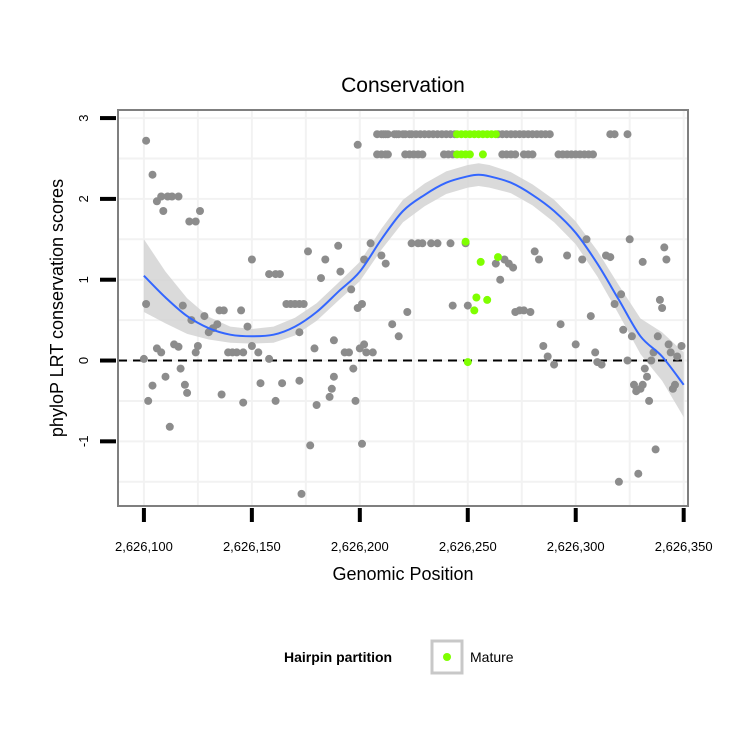  What do you see at coordinates (576, 546) in the screenshot?
I see `x-tick-label: 2,626,300` at bounding box center [576, 546].